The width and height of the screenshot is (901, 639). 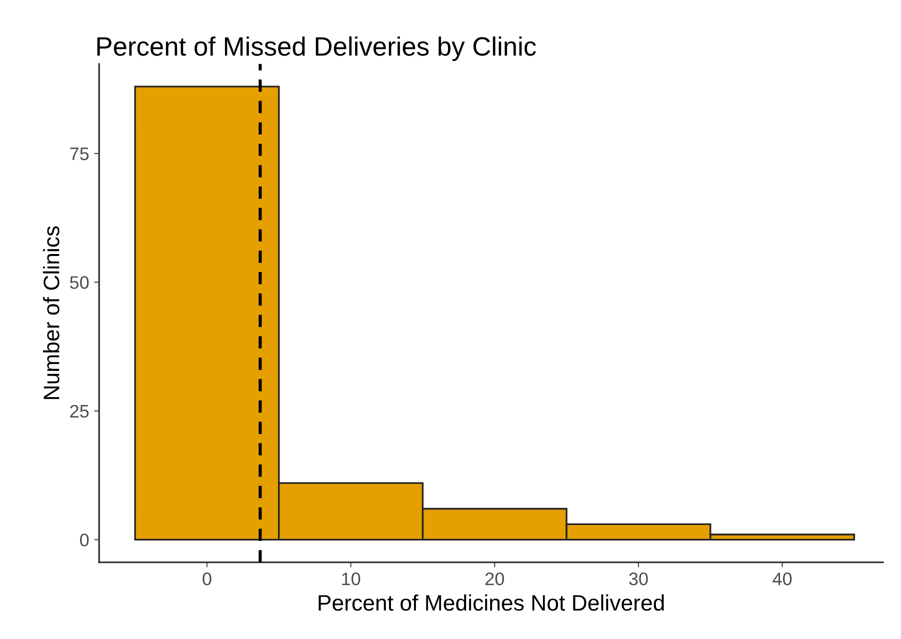 I want to click on y-tick-label: 75, so click(x=79, y=154).